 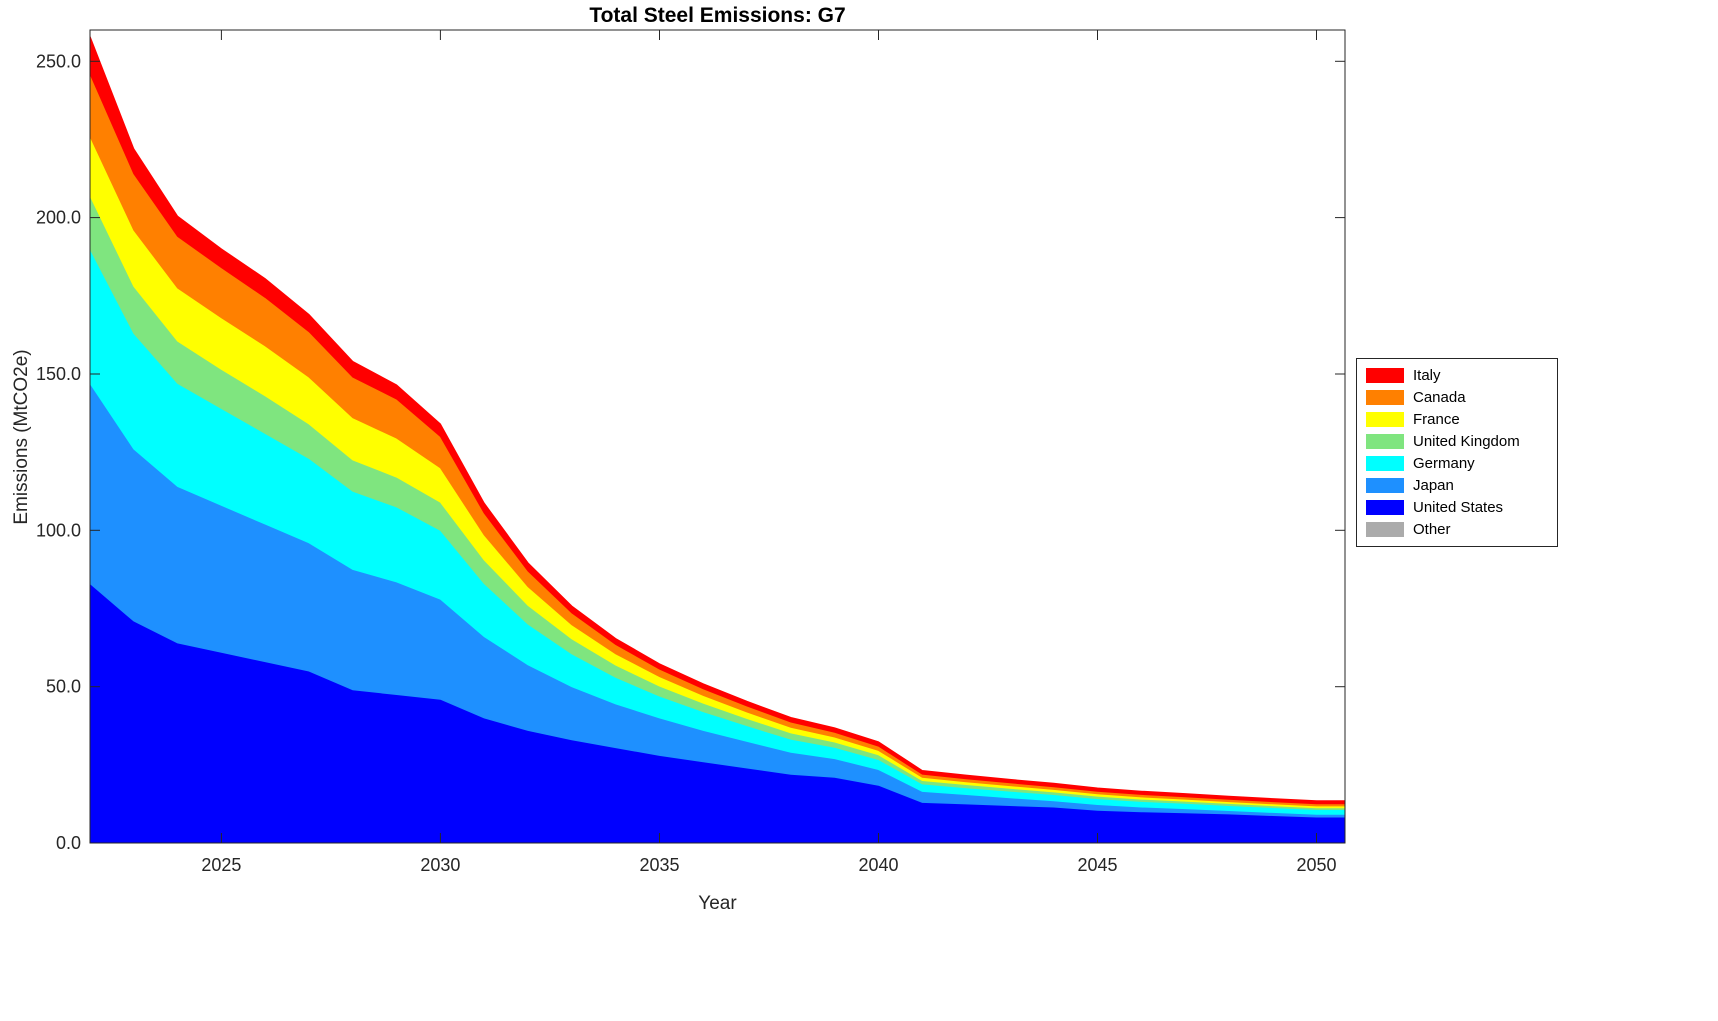 I want to click on legend-item-united-states: United States, so click(x=1458, y=507).